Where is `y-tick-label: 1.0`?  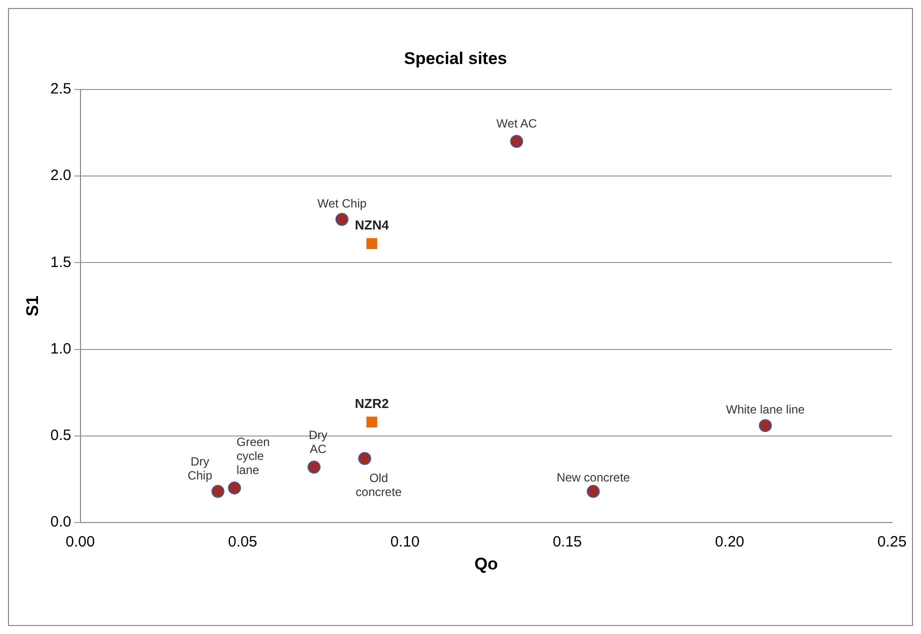 y-tick-label: 1.0 is located at coordinates (61, 349).